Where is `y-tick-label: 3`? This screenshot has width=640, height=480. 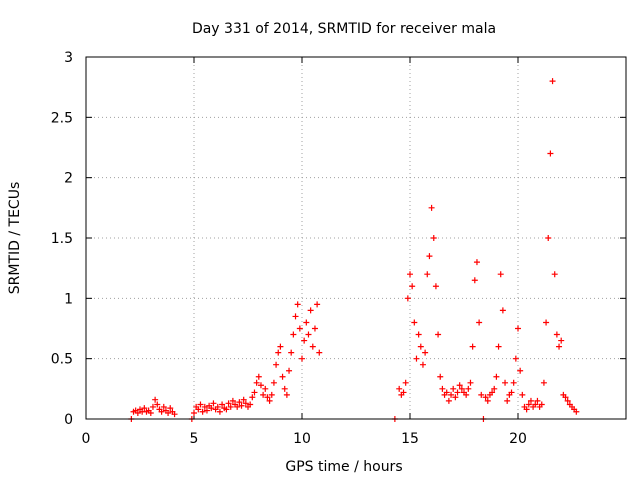 y-tick-label: 3 is located at coordinates (68, 58).